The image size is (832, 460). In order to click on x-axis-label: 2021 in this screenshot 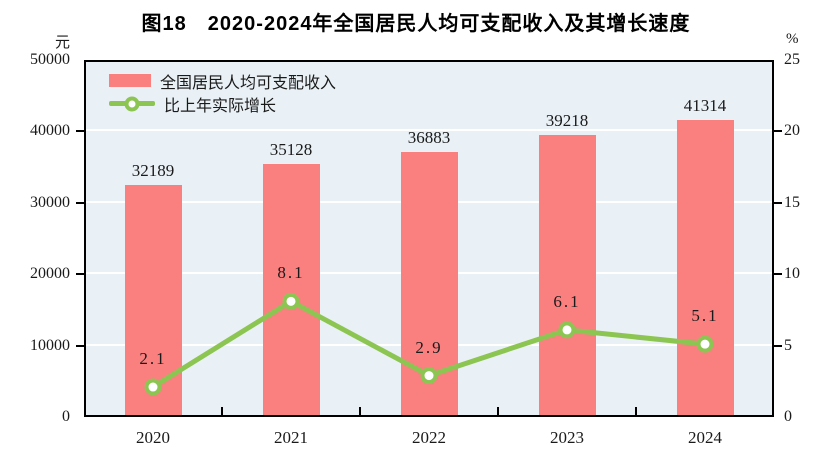, I will do `click(291, 437)`.